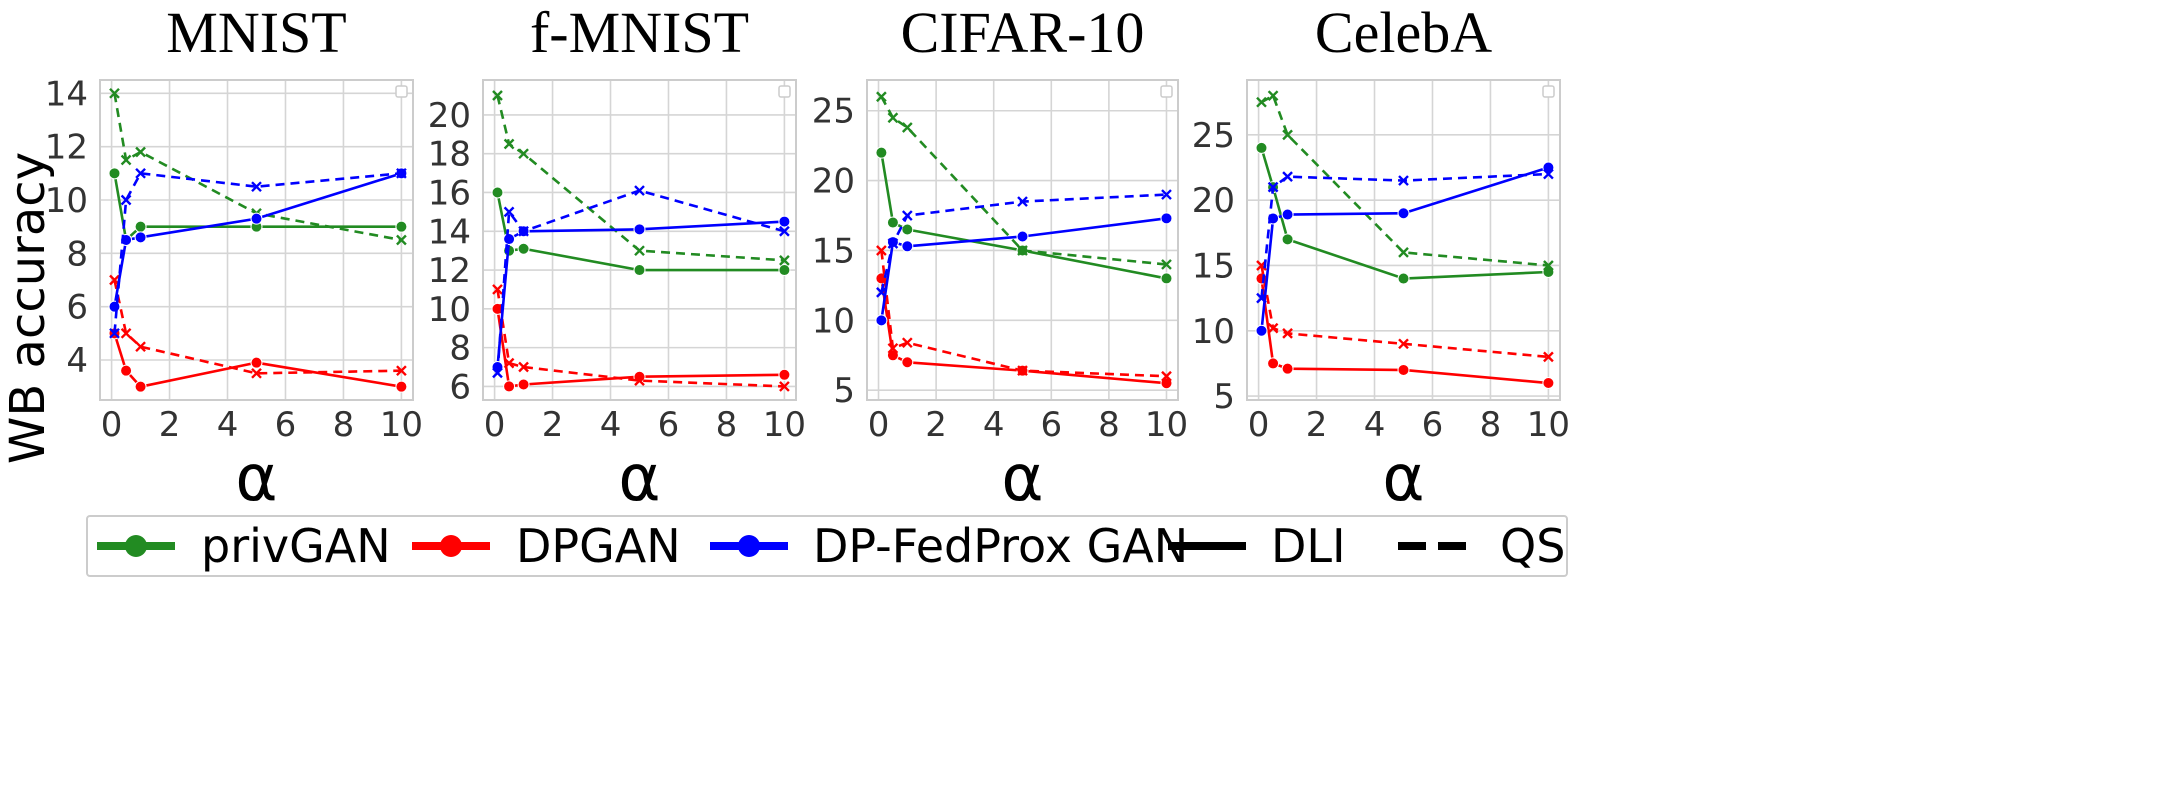 The height and width of the screenshot is (793, 2159). I want to click on y-tick-label: 18, so click(449, 155).